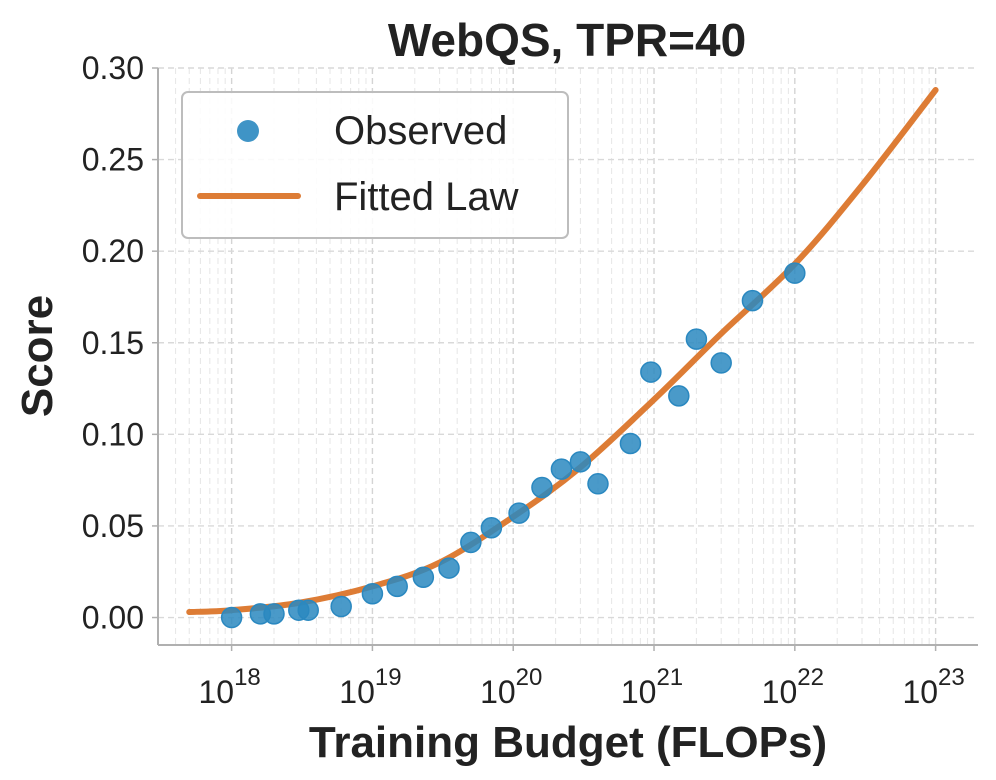  I want to click on x-tick-label: 1023, so click(933, 687).